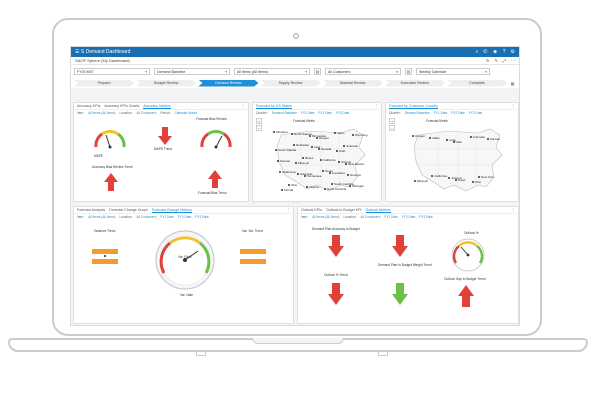 The width and height of the screenshot is (596, 407). What do you see at coordinates (355, 175) in the screenshot?
I see `state-label: Georgia` at bounding box center [355, 175].